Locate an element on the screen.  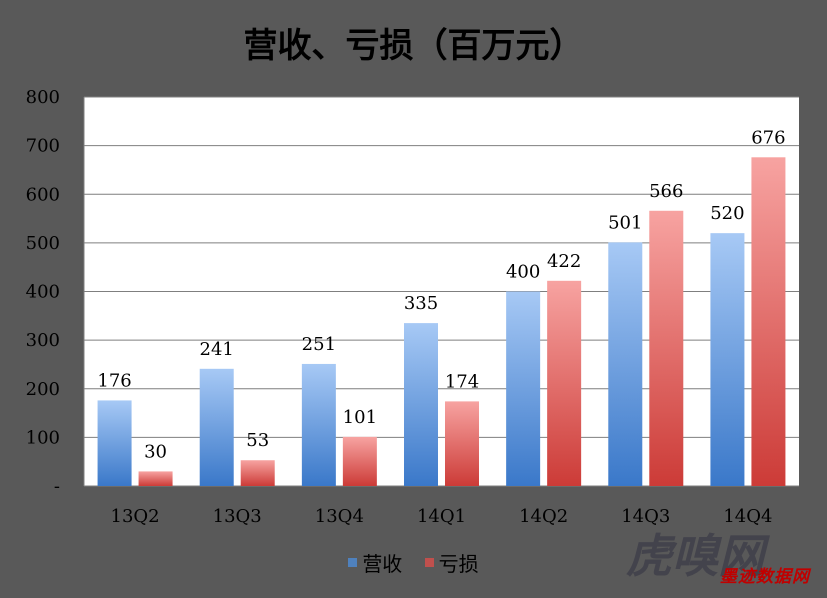
x-tick-label: 14Q2 is located at coordinates (543, 516).